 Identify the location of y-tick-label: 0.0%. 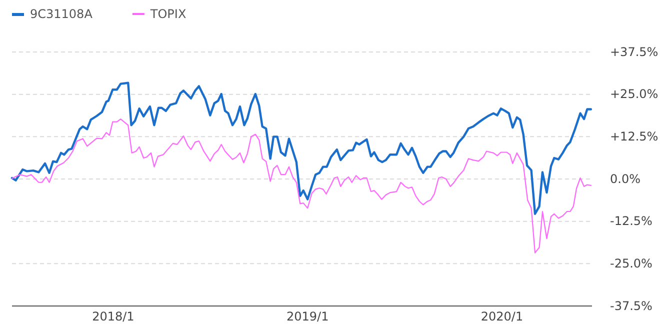
(625, 179).